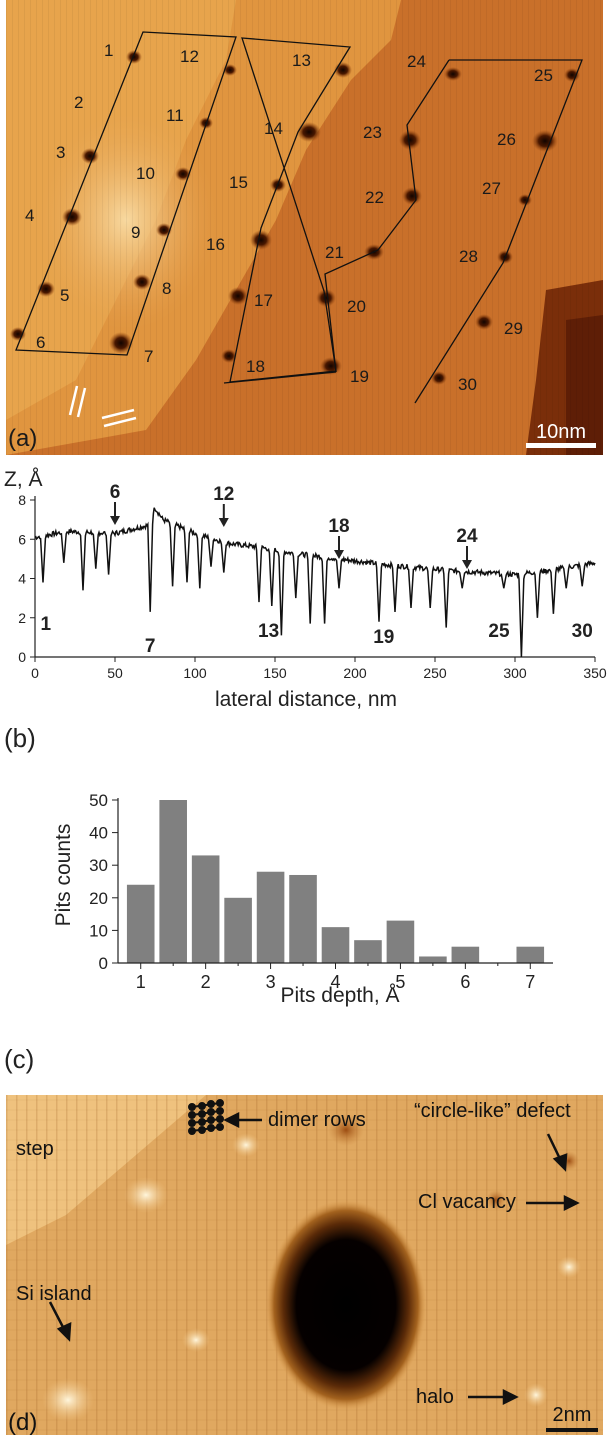 The width and height of the screenshot is (609, 1440). Describe the element at coordinates (468, 256) in the screenshot. I see `pit-label: 28` at that location.